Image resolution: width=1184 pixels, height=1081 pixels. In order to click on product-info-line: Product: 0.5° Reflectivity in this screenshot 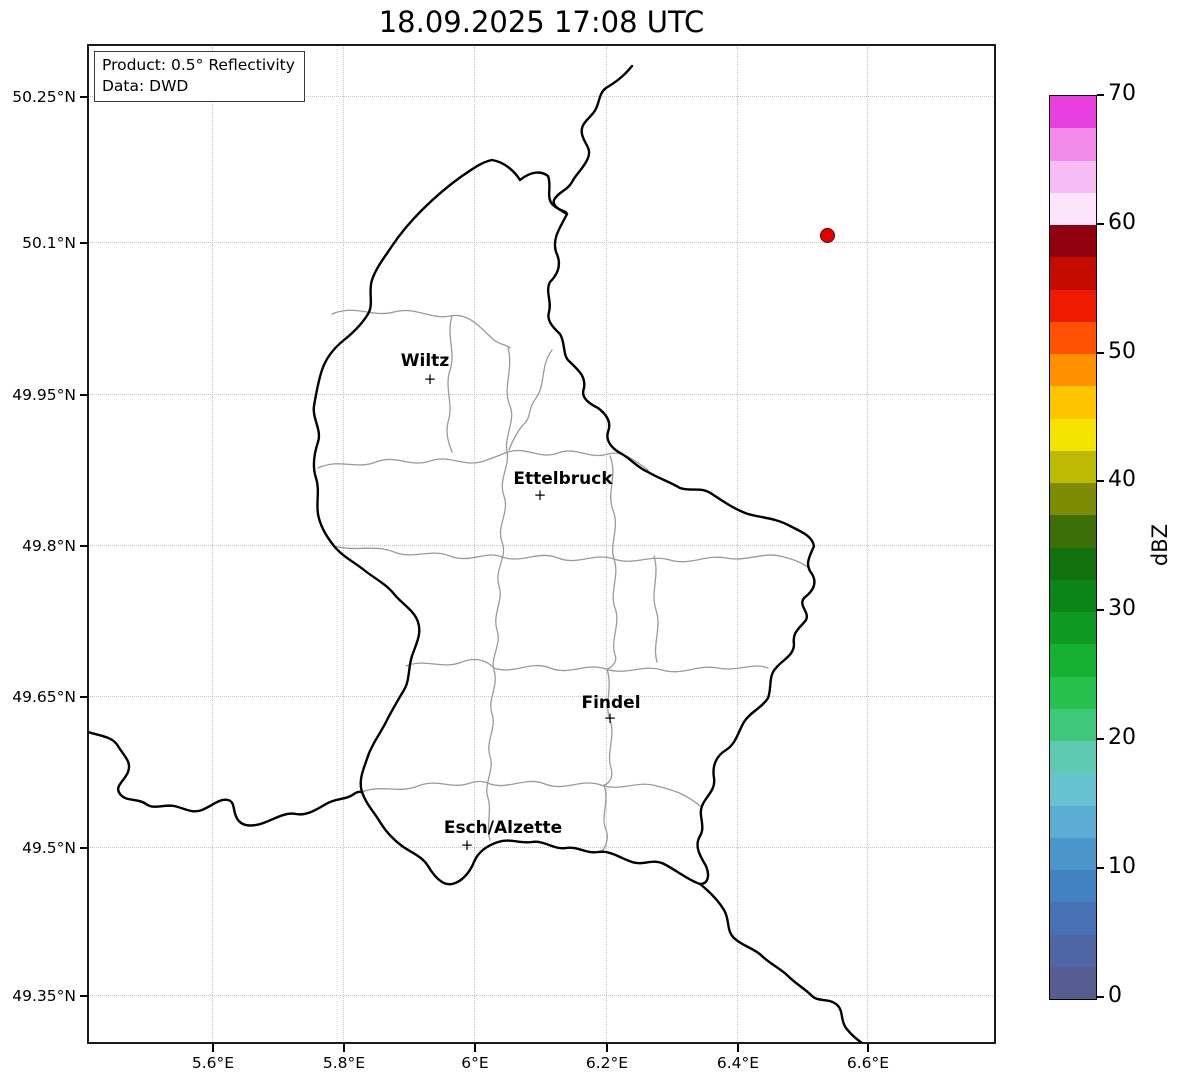, I will do `click(198, 65)`.